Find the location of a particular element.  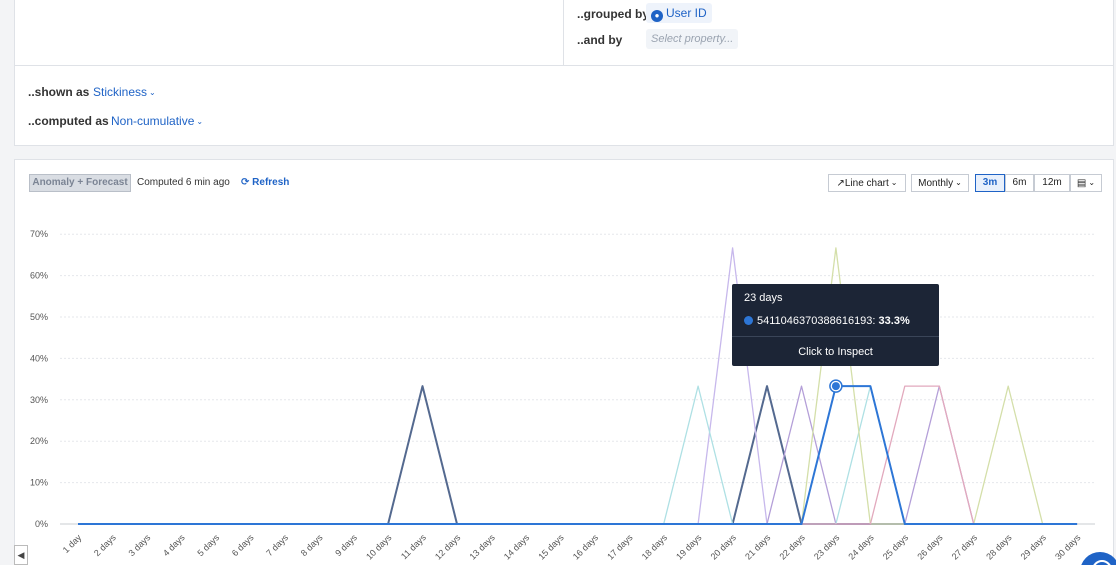

x-tick-label: 8 days is located at coordinates (312, 545).